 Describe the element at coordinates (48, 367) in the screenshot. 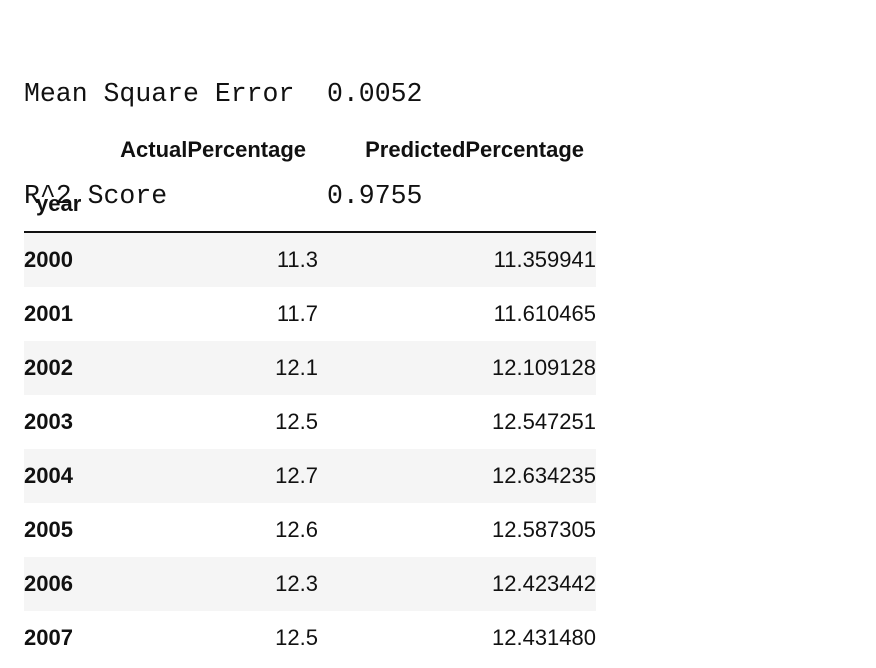

I see `row-index-year: 2002` at that location.